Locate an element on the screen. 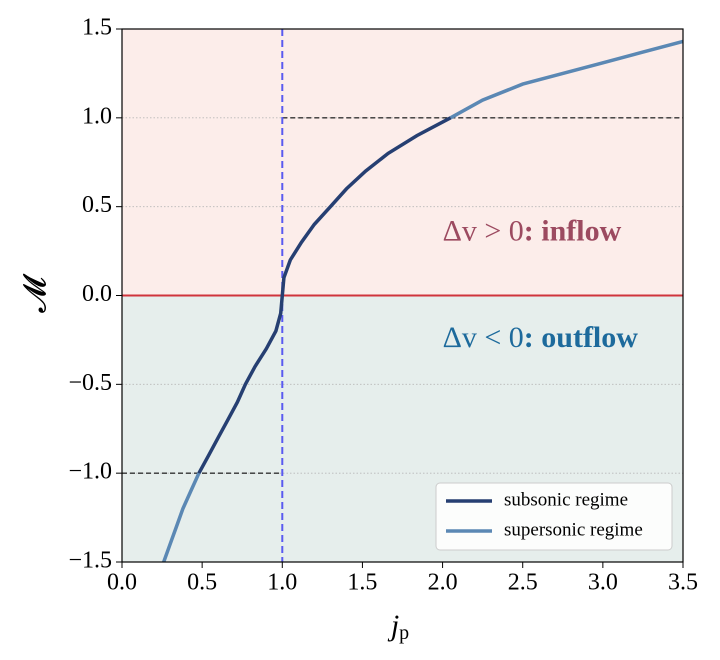 The image size is (720, 660). y-tick-label: −0.5 is located at coordinates (90, 383).